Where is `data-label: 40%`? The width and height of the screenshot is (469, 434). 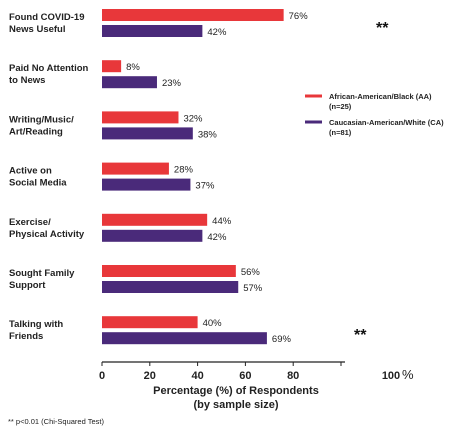
data-label: 40% is located at coordinates (213, 323).